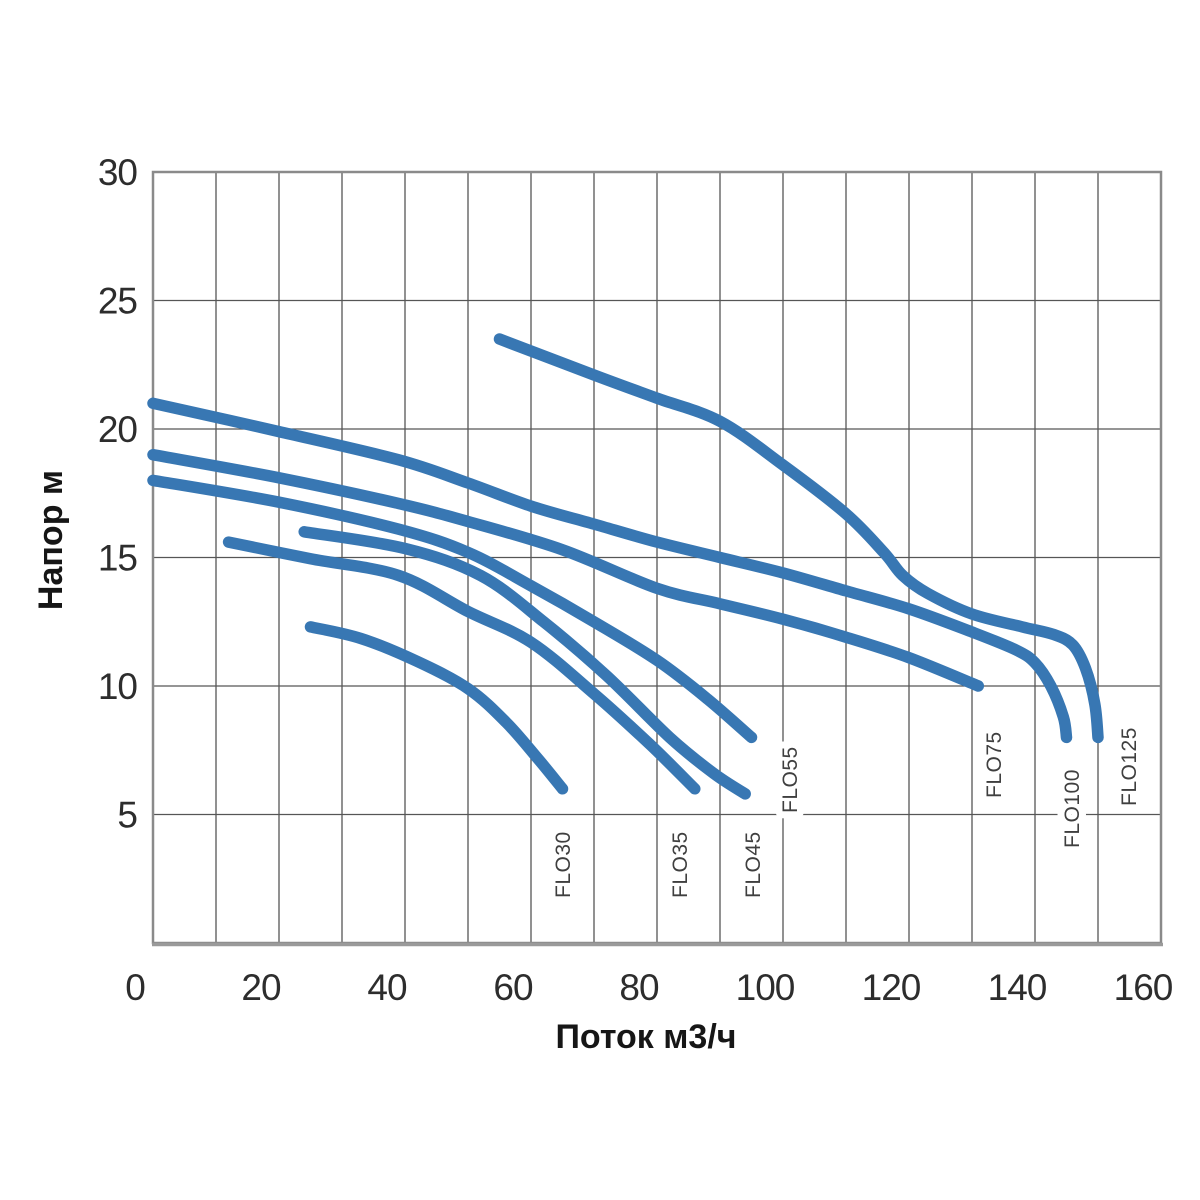  I want to click on y-tick-label-15: 15, so click(118, 558).